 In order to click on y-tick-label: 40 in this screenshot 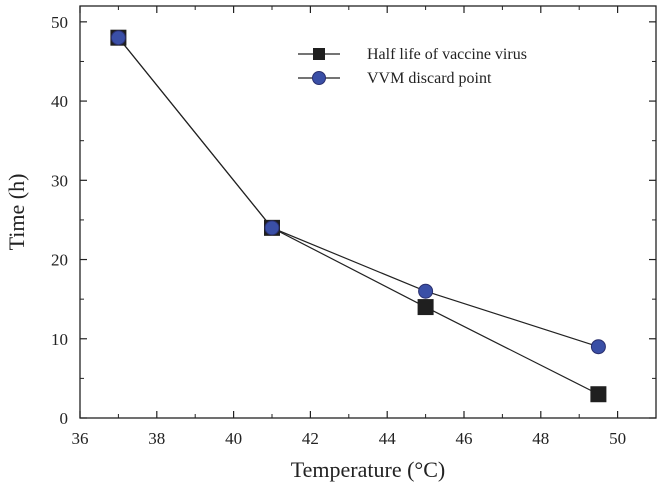, I will do `click(59, 101)`.